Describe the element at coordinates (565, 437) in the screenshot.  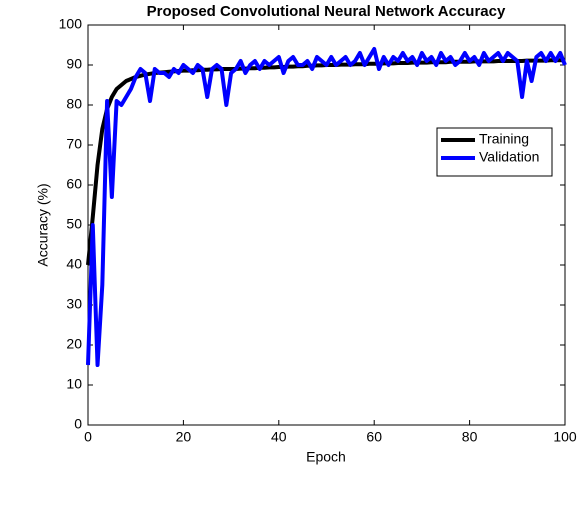
I see `x-tick-label: 100` at that location.